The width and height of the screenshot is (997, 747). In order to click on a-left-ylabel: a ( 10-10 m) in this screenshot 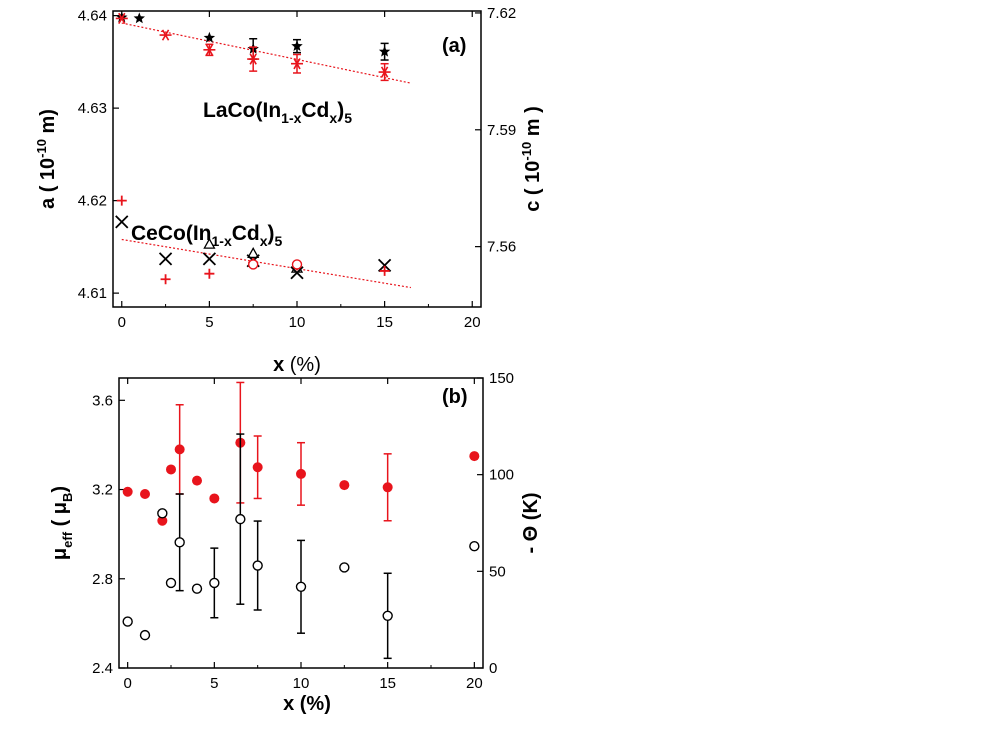, I will do `click(46, 159)`.